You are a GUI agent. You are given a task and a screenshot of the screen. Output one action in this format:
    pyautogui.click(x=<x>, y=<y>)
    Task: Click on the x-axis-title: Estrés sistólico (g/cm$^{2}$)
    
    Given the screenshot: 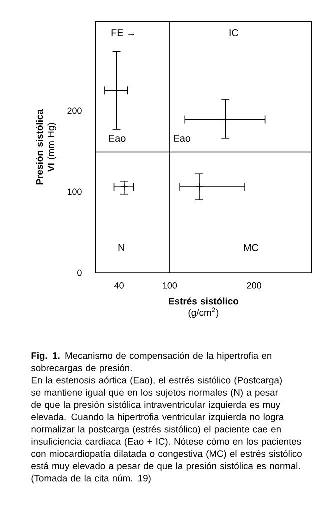 What is the action you would take?
    pyautogui.click(x=204, y=308)
    